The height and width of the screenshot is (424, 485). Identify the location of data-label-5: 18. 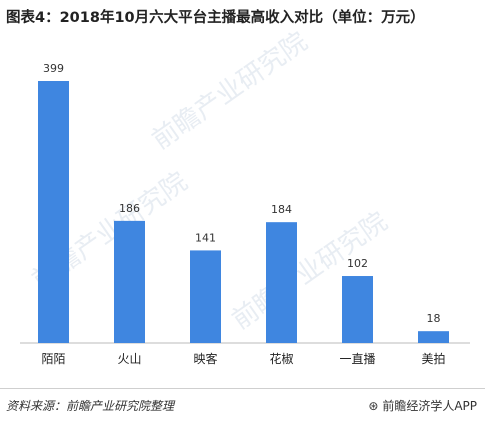
(434, 318).